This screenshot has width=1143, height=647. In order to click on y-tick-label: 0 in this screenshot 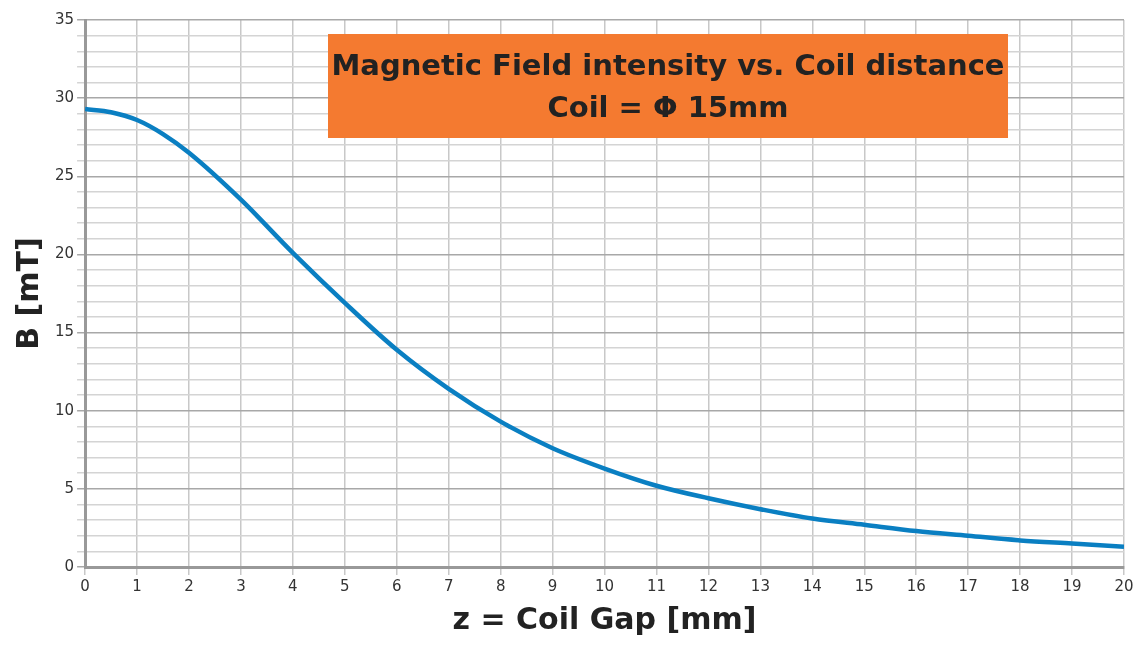, I will do `click(69, 565)`.